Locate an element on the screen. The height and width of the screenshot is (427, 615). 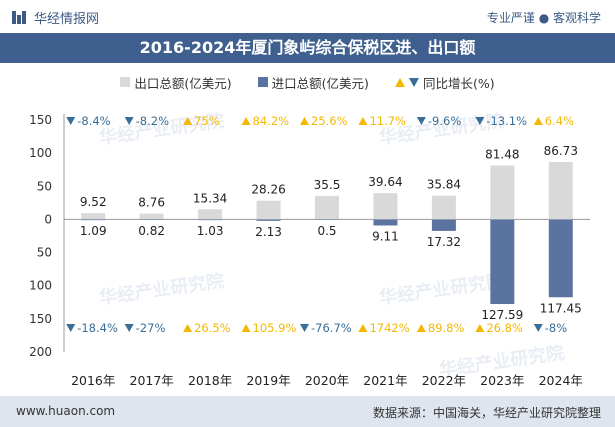
x-tick-label: 2020年 is located at coordinates (327, 380).